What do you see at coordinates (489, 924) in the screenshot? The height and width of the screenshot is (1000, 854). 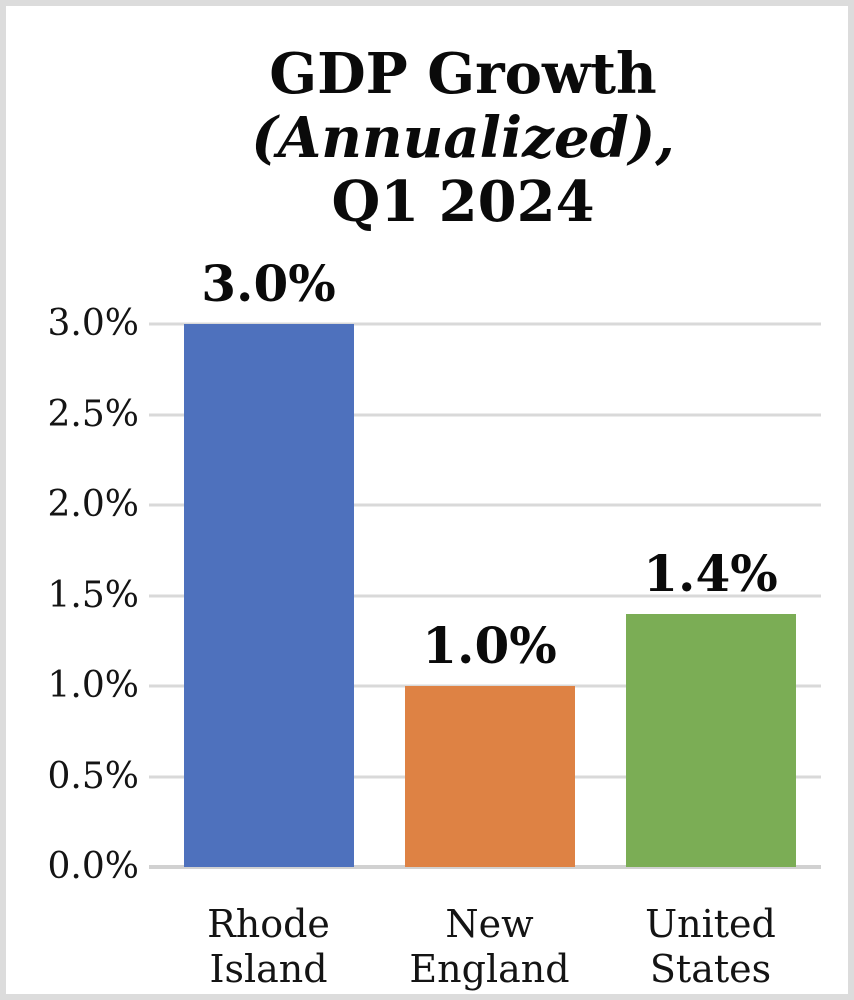 I see `x-category-label-line: New` at bounding box center [489, 924].